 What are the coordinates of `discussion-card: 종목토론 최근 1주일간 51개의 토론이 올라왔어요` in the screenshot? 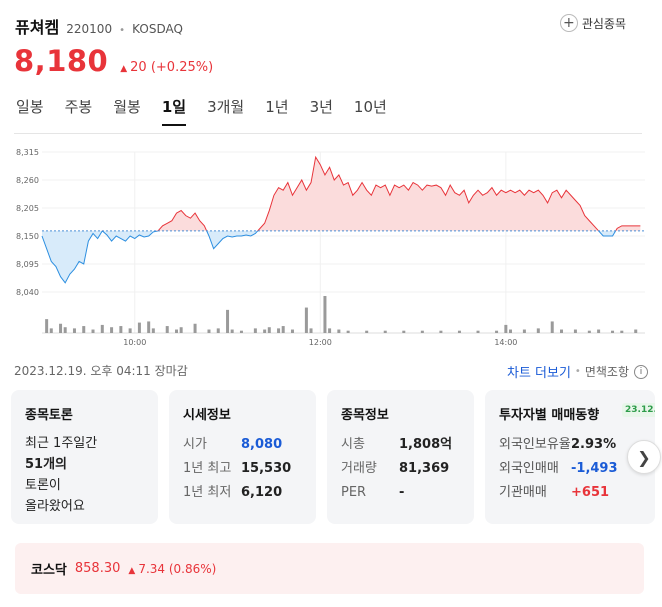 It's located at (84, 457).